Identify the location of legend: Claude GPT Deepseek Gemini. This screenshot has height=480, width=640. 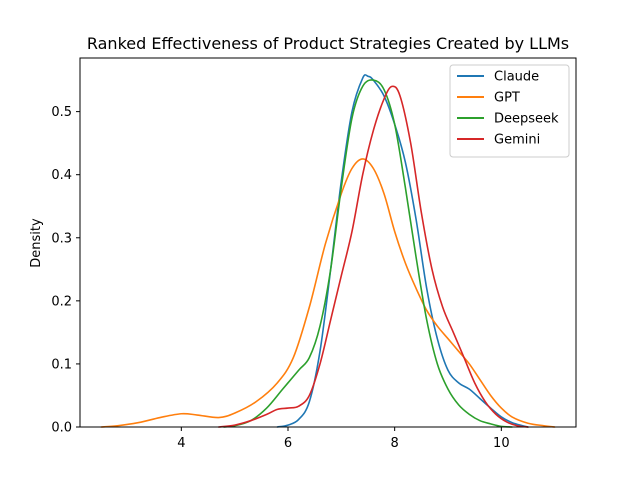
(509, 111).